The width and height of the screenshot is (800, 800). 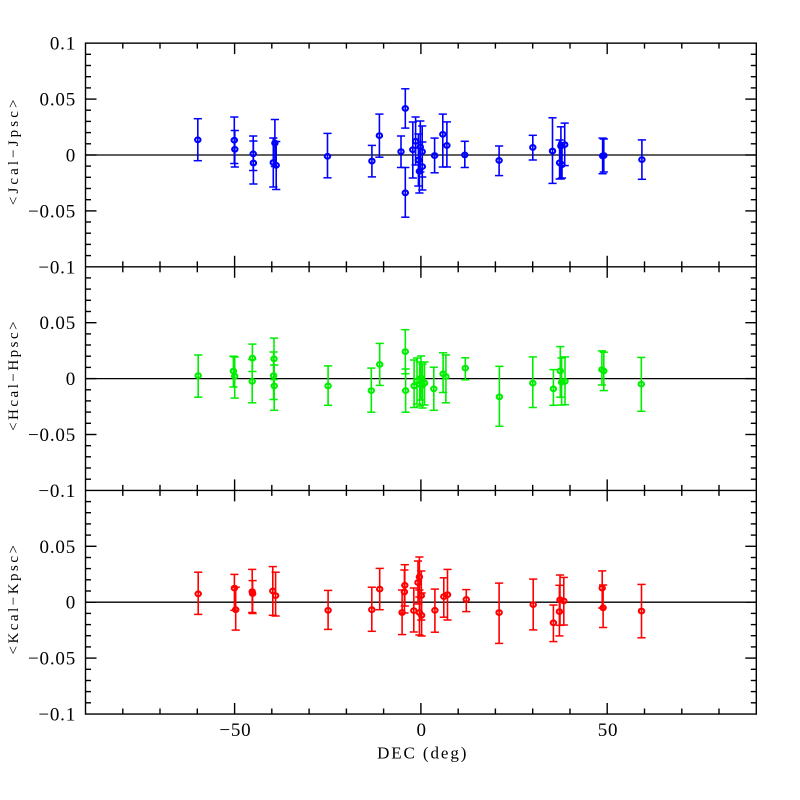 I want to click on svg-text: 50, so click(x=608, y=730).